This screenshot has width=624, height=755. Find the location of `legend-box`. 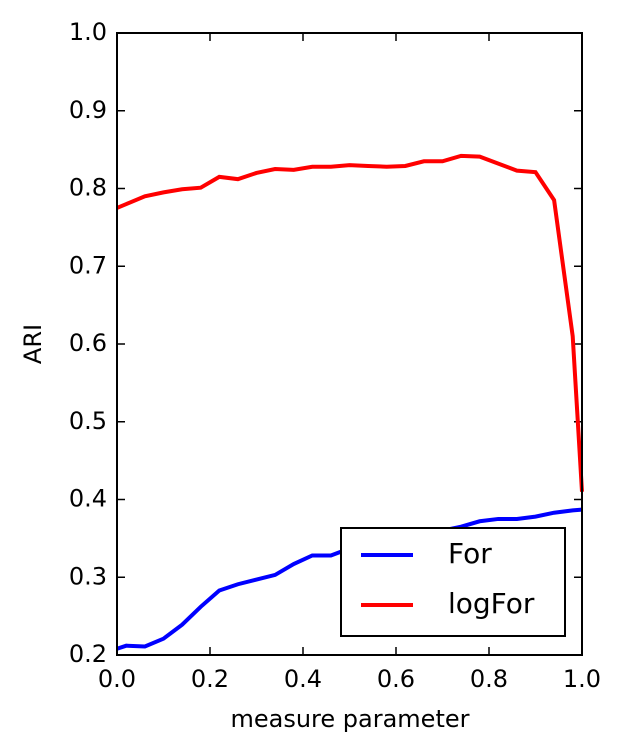

legend-box is located at coordinates (453, 582).